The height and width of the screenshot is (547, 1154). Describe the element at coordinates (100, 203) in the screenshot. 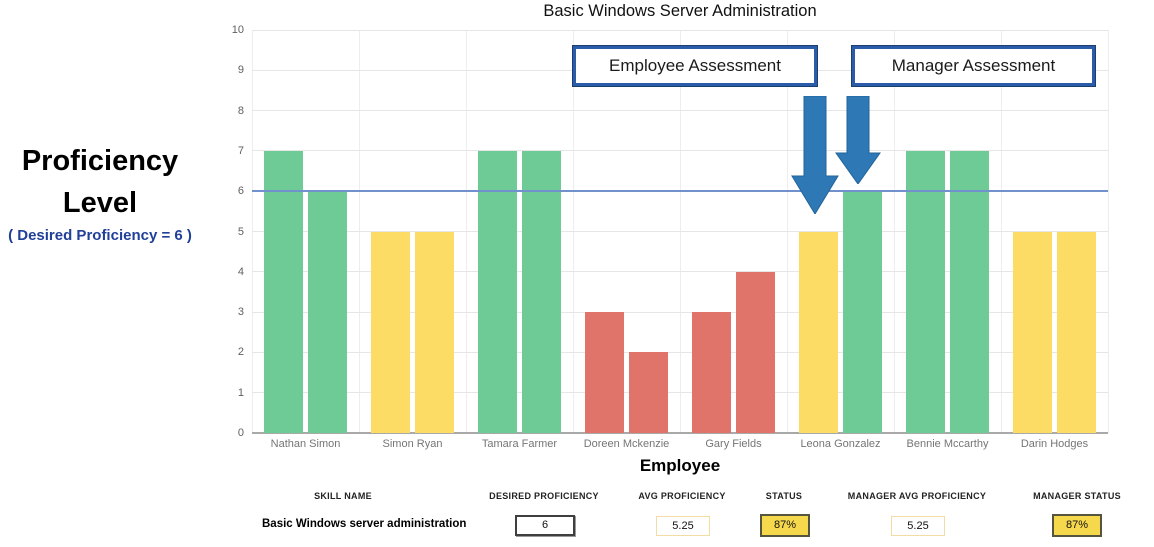

I see `y-axis-title-line2: Level` at that location.